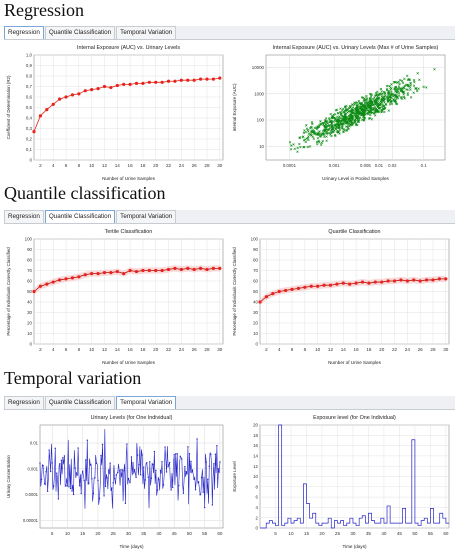  Describe the element at coordinates (255, 466) in the screenshot. I see `y-tick-label: 12` at that location.